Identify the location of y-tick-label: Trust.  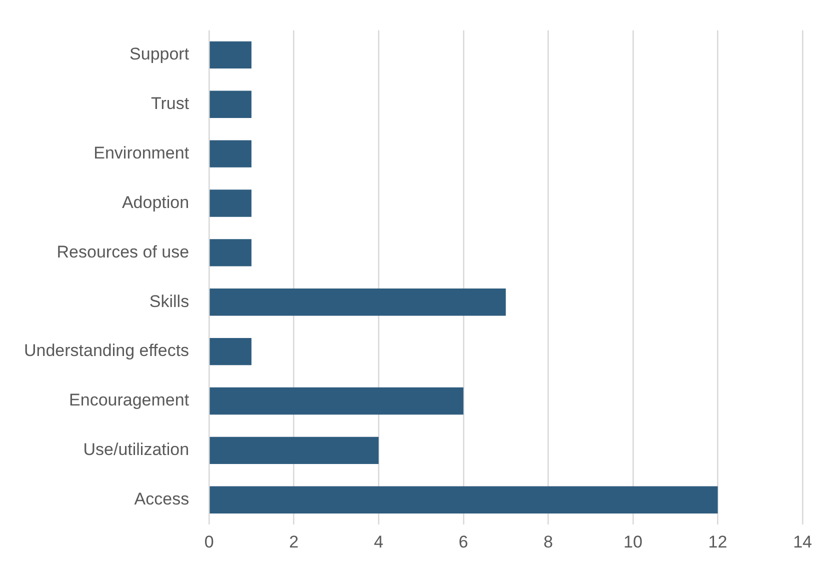
(170, 104).